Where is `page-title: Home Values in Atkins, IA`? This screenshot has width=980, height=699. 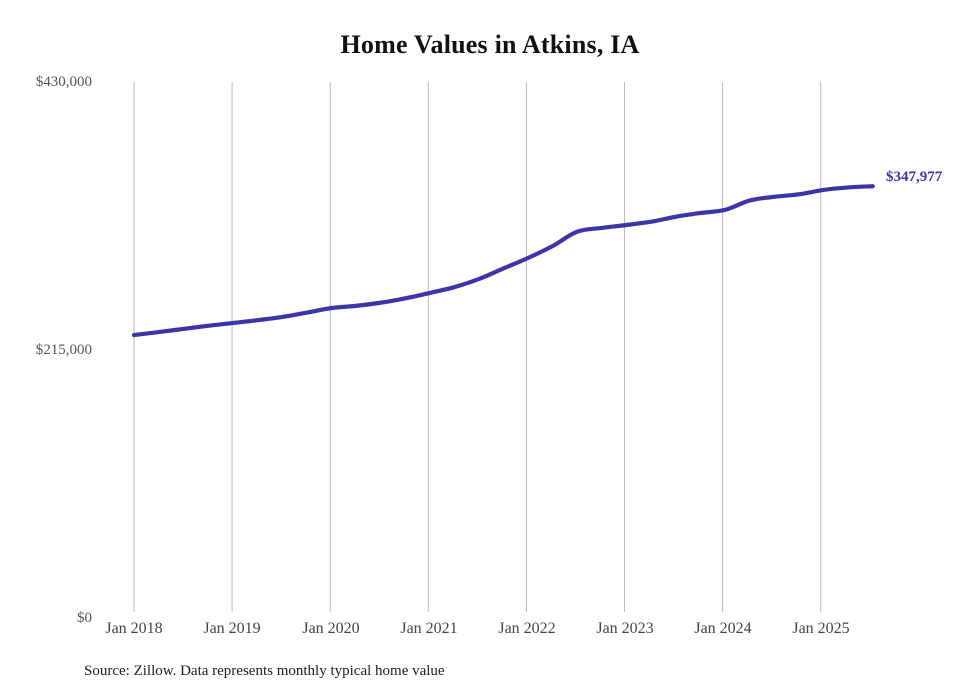
page-title: Home Values in Atkins, IA is located at coordinates (490, 44).